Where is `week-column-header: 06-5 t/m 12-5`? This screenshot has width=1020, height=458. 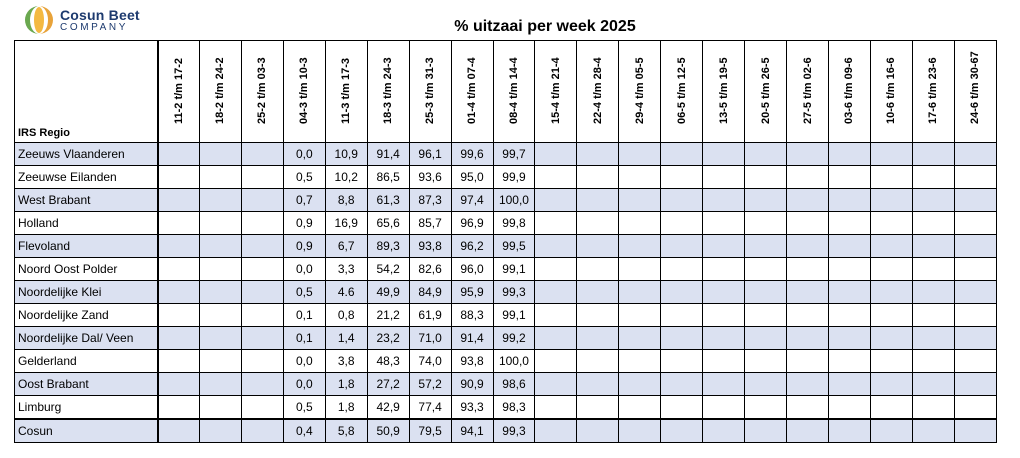 week-column-header: 06-5 t/m 12-5 is located at coordinates (682, 91).